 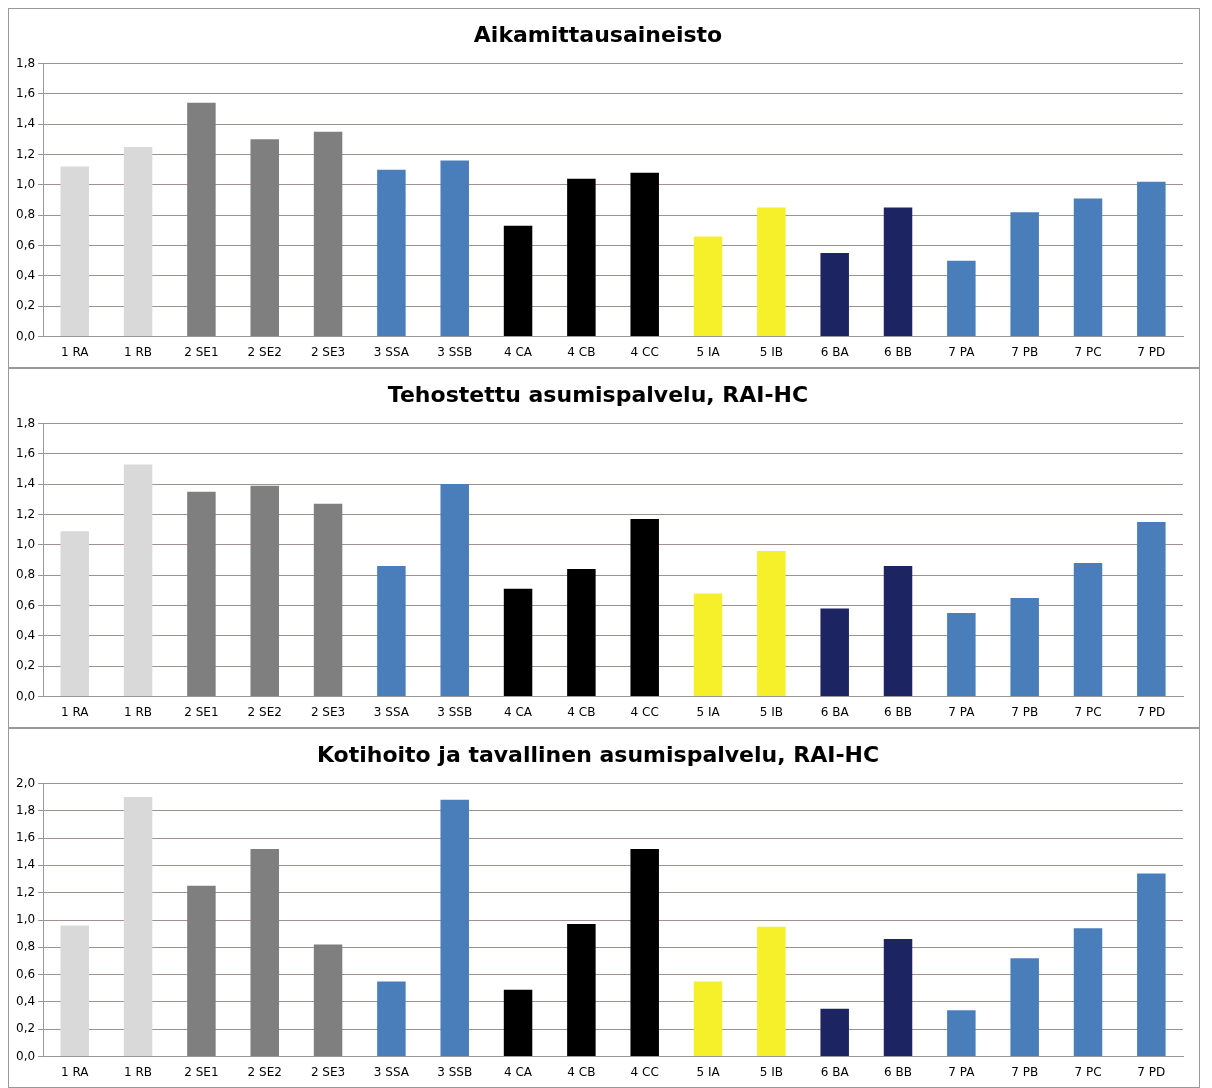 I want to click on chart-title: Aikamittausaineisto, so click(x=598, y=34).